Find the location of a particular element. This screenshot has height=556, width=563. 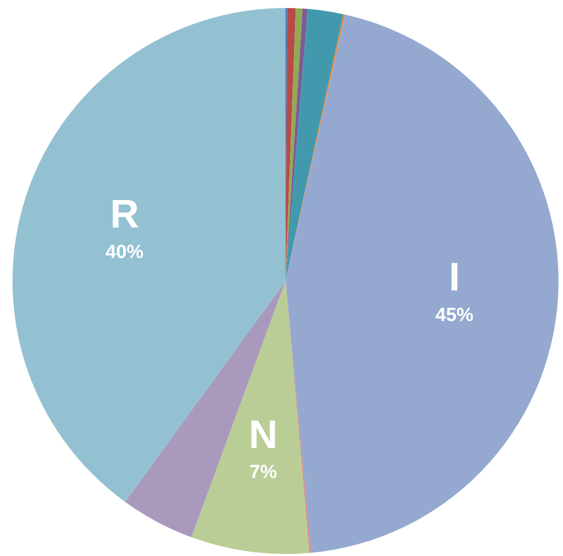

data-label: 7% is located at coordinates (263, 473).